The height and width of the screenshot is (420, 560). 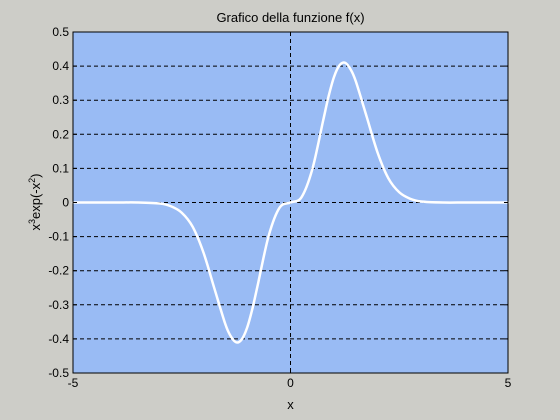 What do you see at coordinates (290, 383) in the screenshot?
I see `x-tick-label: 0` at bounding box center [290, 383].